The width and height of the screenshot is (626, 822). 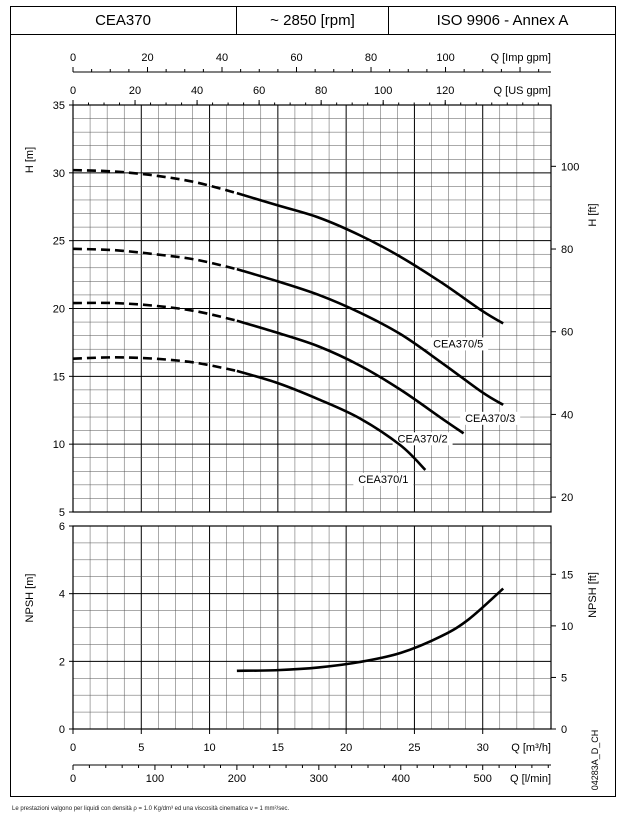 I want to click on y2-tick-label-n: 15, so click(x=567, y=575).